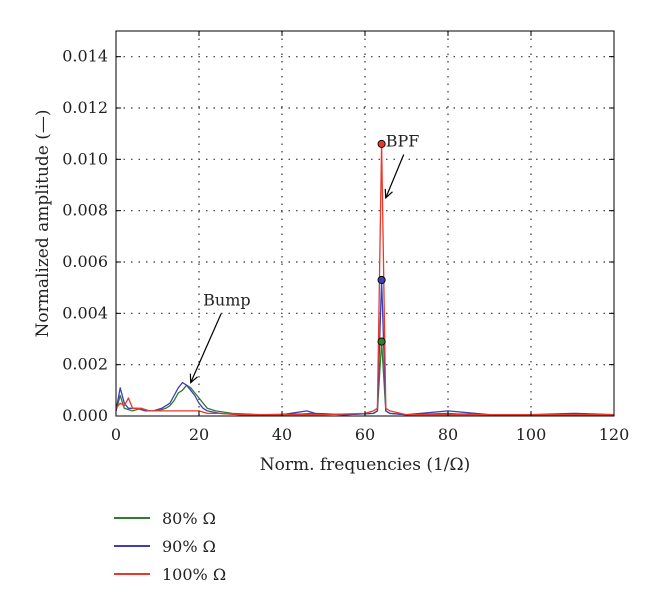 The width and height of the screenshot is (660, 597). What do you see at coordinates (116, 434) in the screenshot?
I see `x-tick-label: 0` at bounding box center [116, 434].